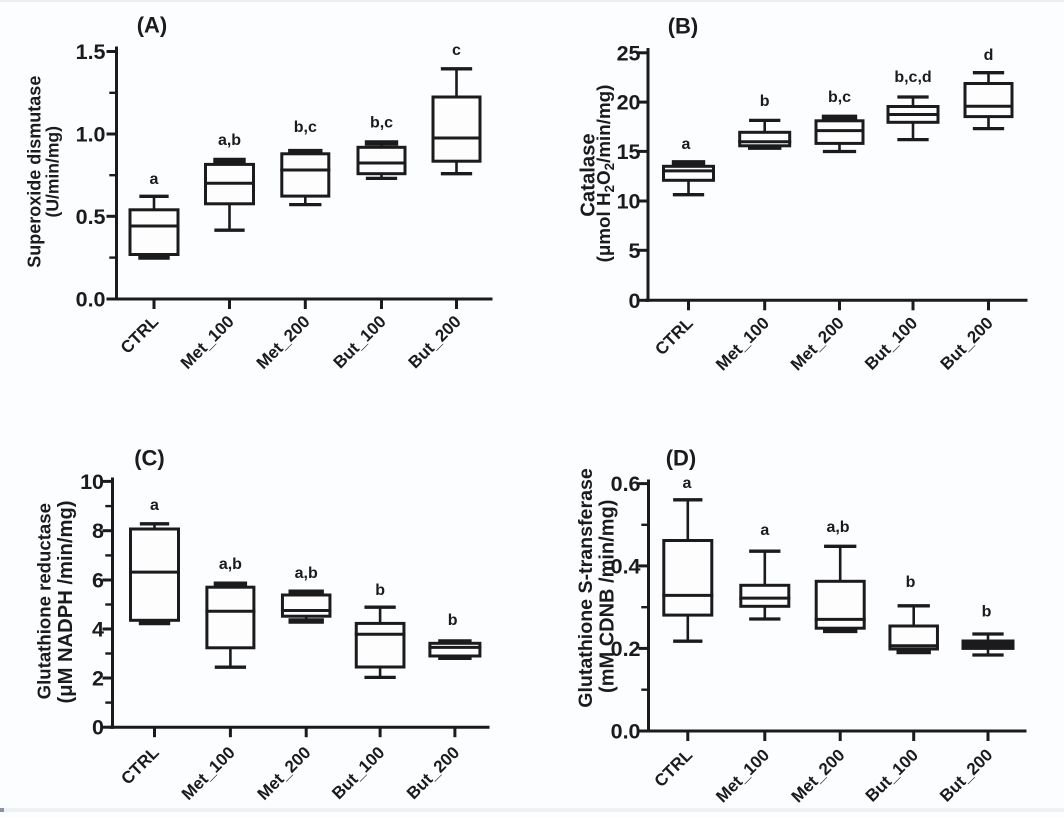 The width and height of the screenshot is (1064, 817). I want to click on svg-text: (μM NADPH /min/mg), so click(66, 602).